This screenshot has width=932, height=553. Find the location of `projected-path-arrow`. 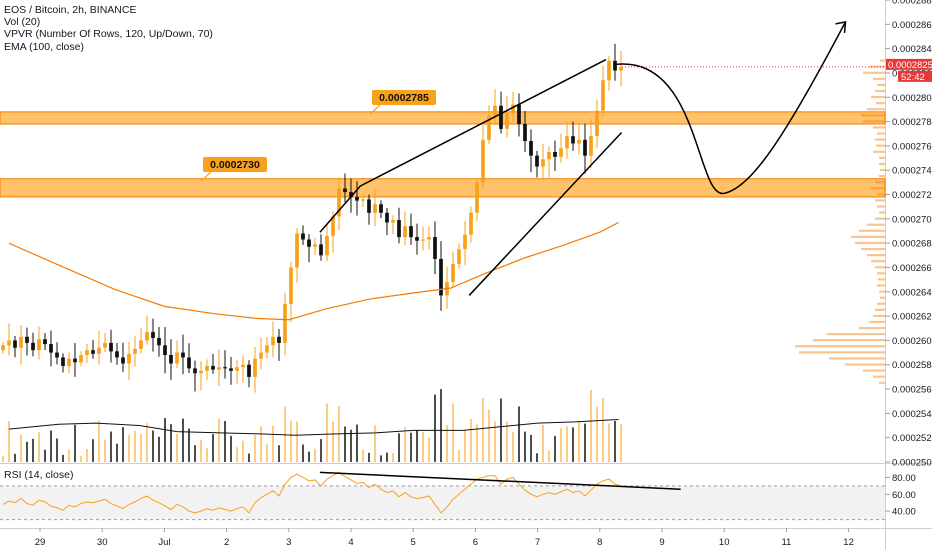

projected-path-arrow is located at coordinates (731, 108).